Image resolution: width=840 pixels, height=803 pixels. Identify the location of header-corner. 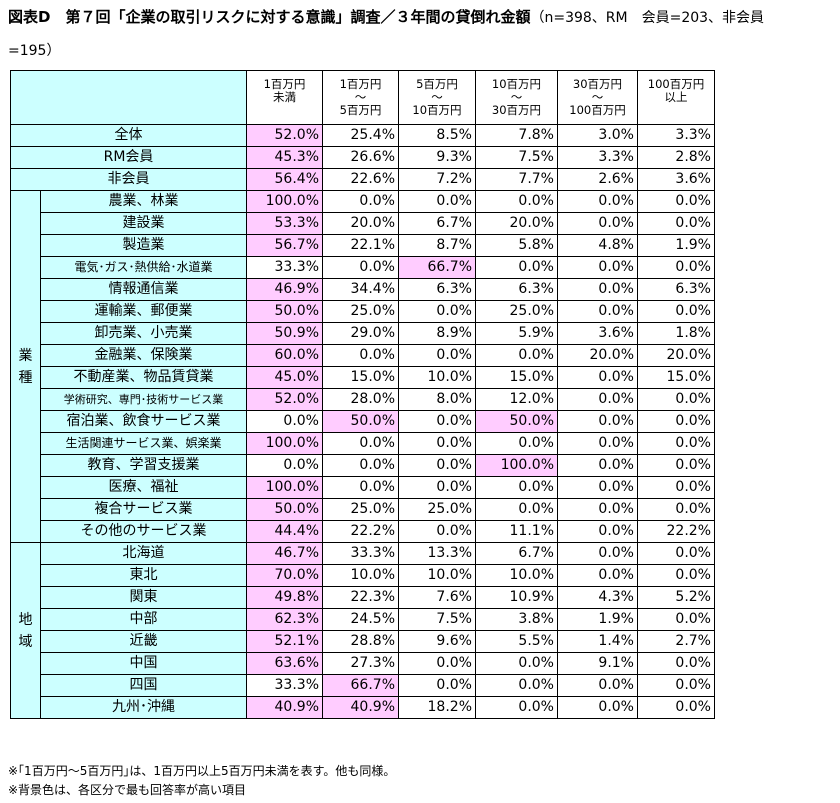
(128, 97).